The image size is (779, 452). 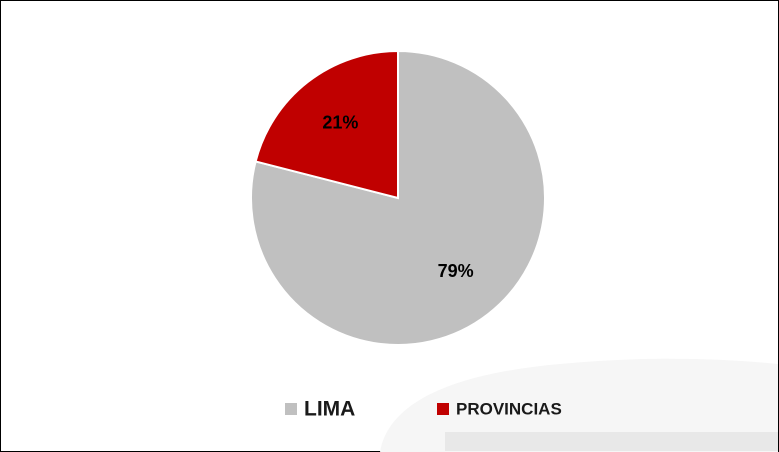 What do you see at coordinates (611, 441) in the screenshot?
I see `watermark-bar` at bounding box center [611, 441].